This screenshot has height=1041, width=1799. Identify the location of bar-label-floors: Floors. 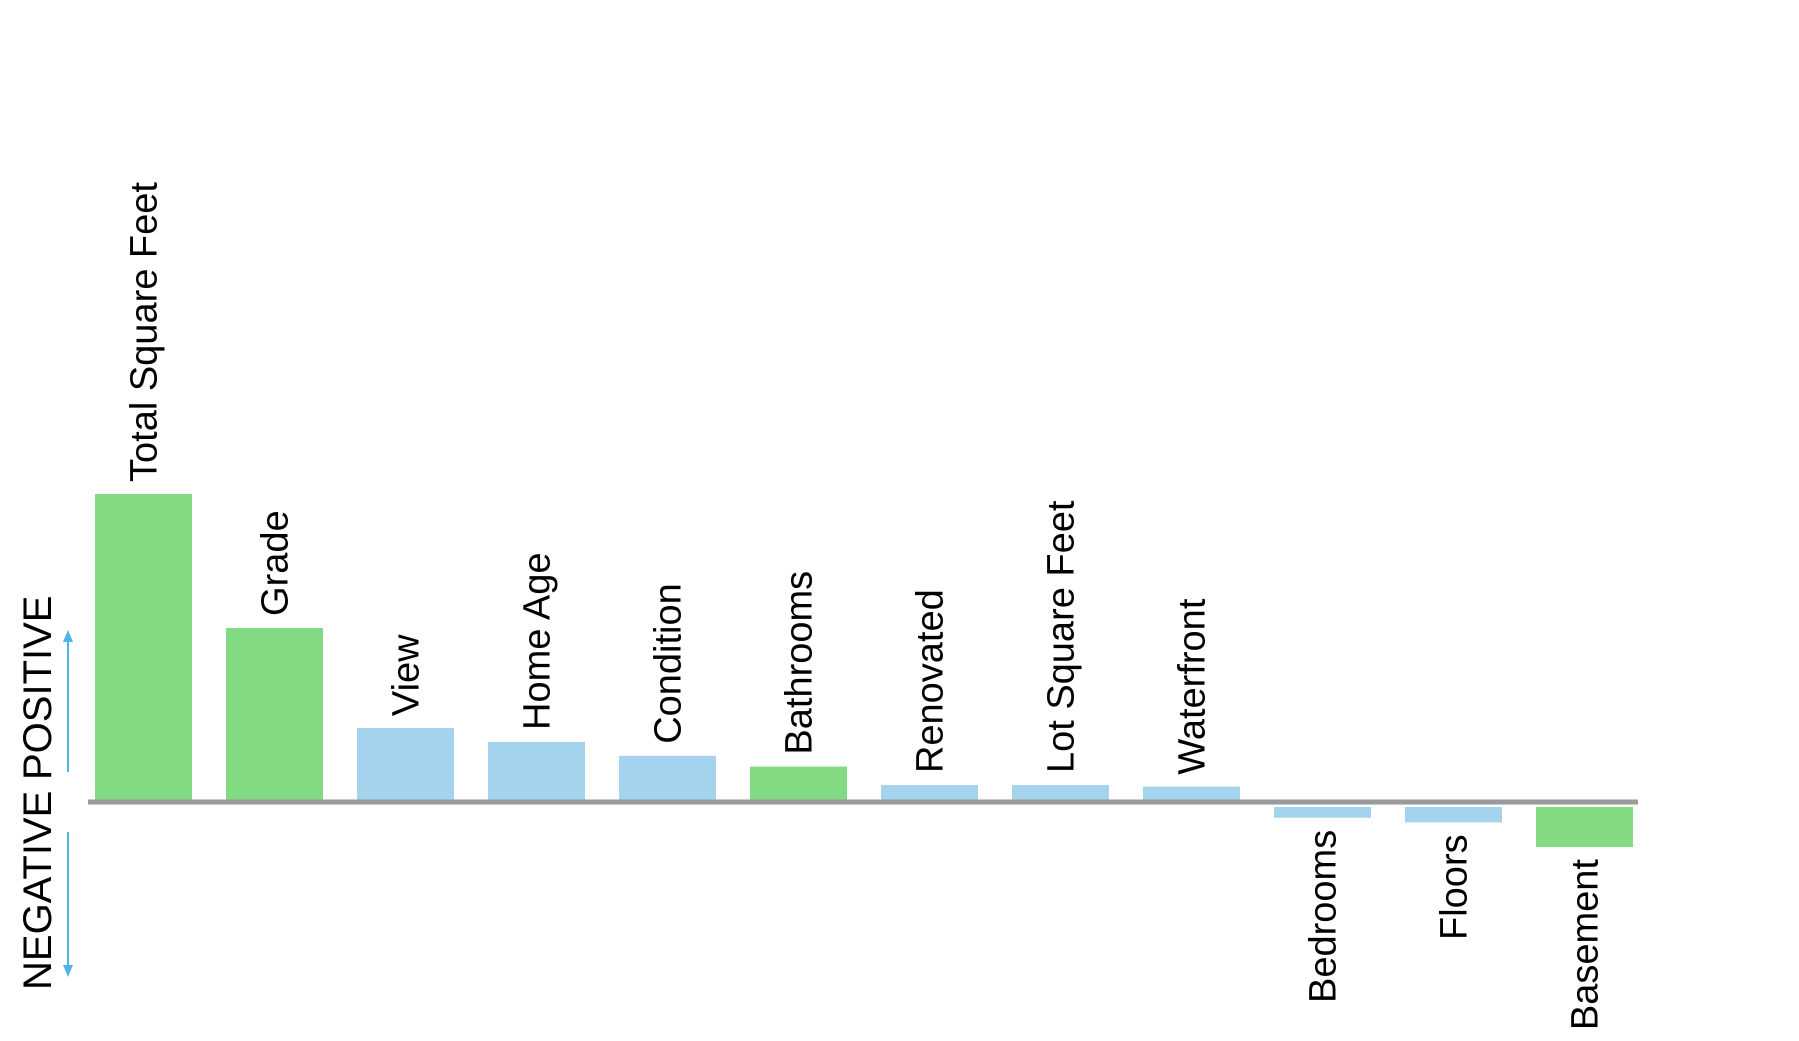
(1455, 887).